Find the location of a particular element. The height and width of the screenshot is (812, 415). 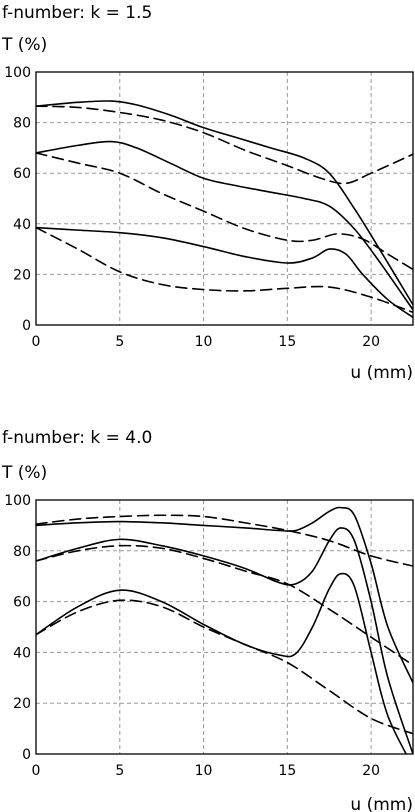

series-line-6-dashed is located at coordinates (224, 270).